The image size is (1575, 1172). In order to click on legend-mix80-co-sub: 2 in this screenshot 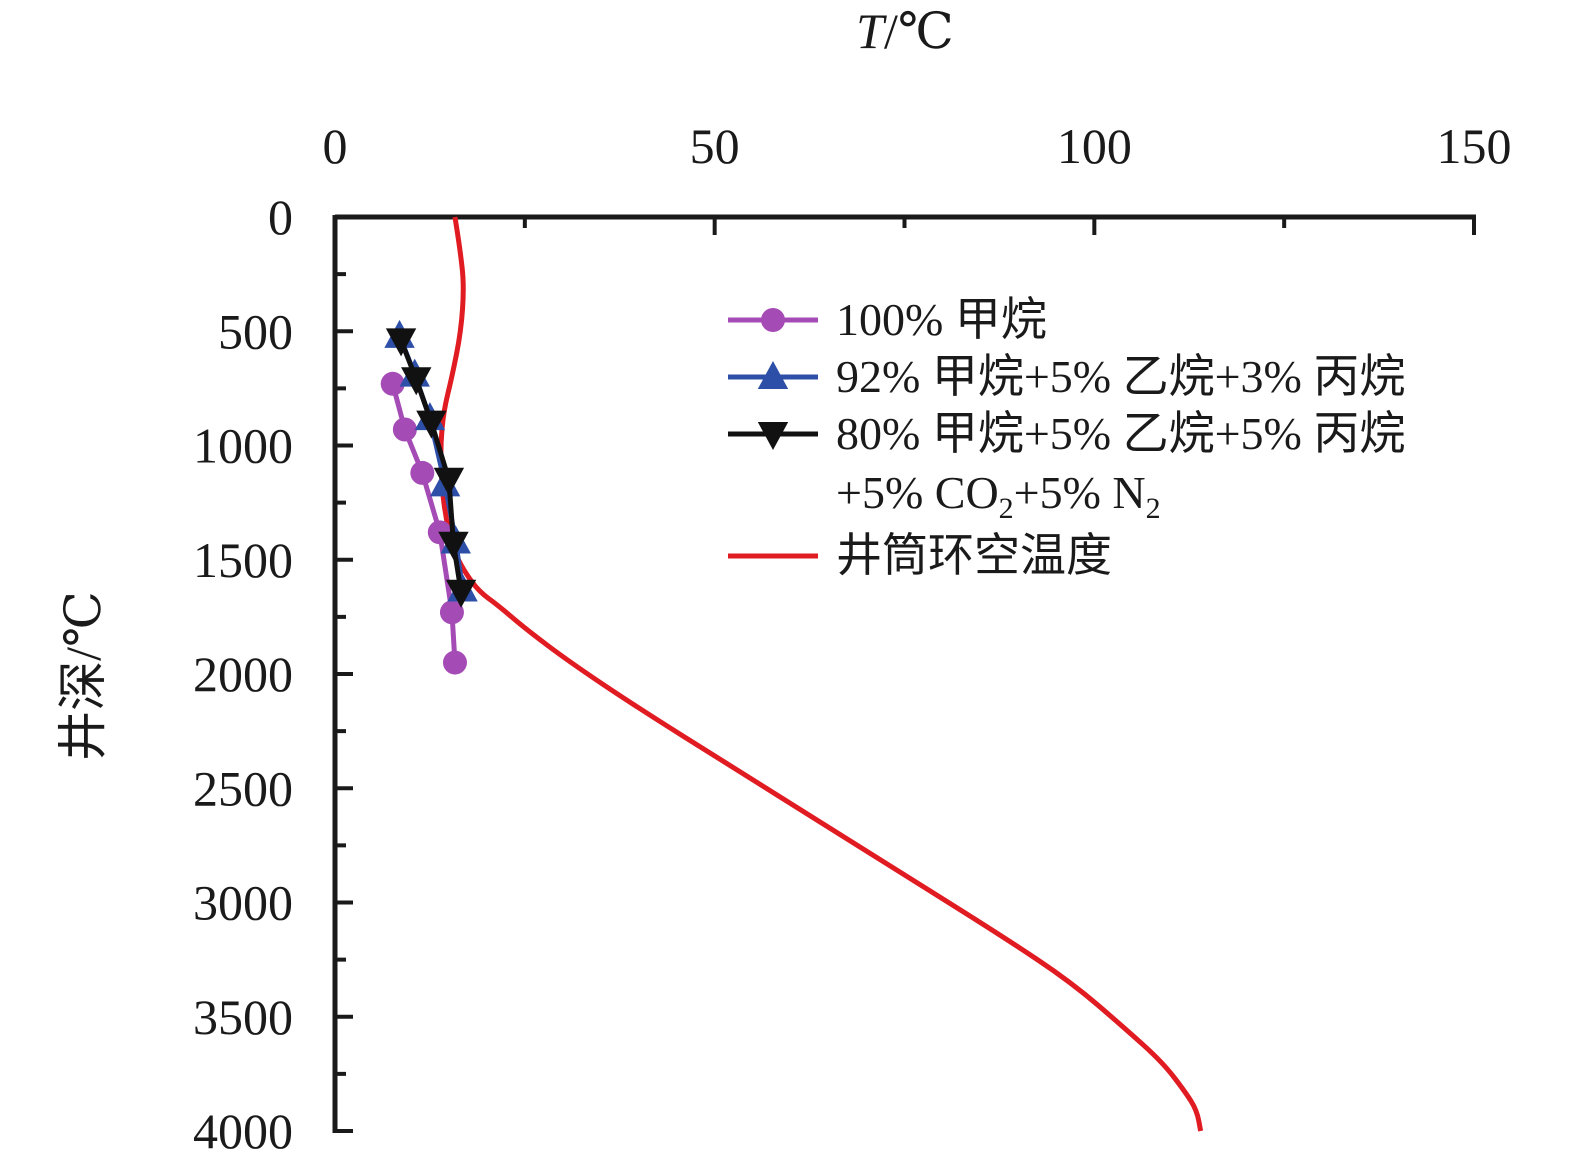, I will do `click(1006, 508)`.